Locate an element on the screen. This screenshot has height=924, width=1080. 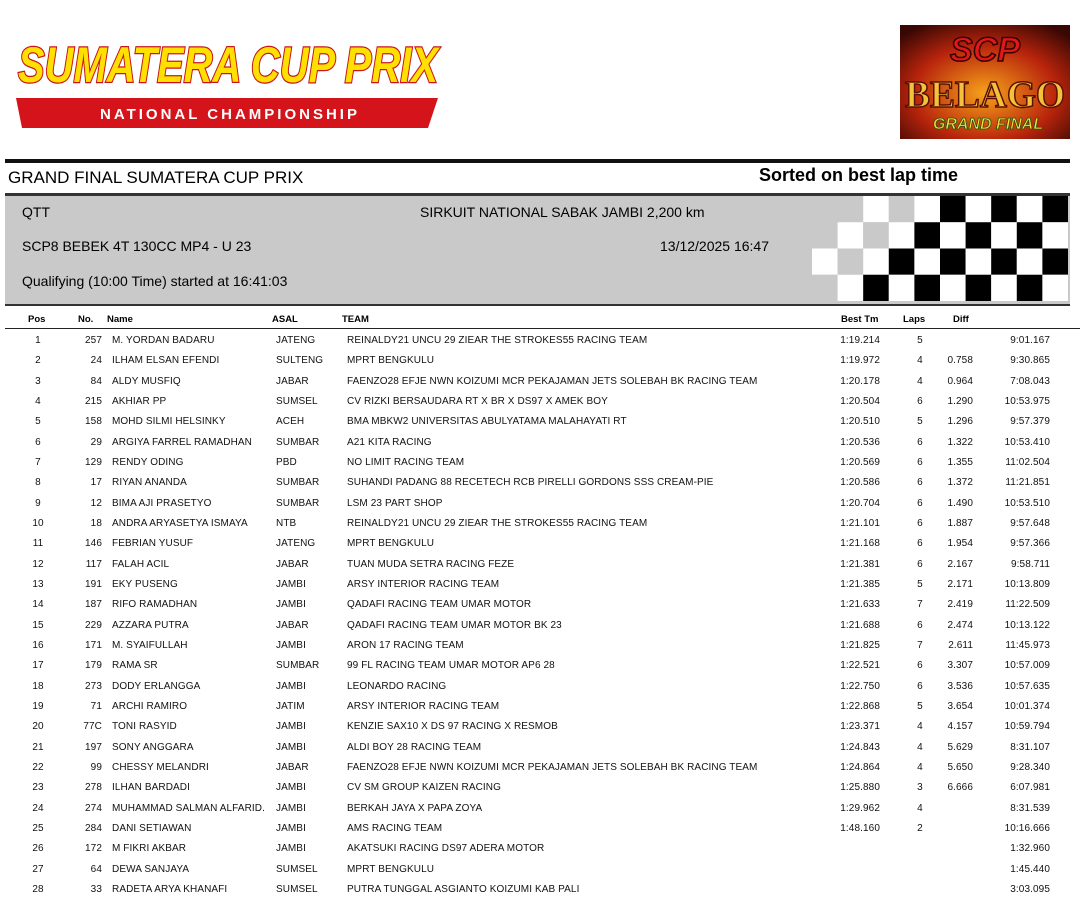
total-time: 11:45.973 is located at coordinates (1027, 645).